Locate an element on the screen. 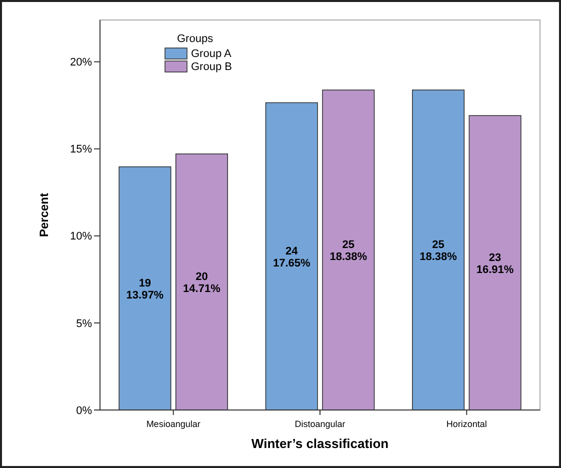 The width and height of the screenshot is (561, 468). y-tick-label: 5% is located at coordinates (84, 324).